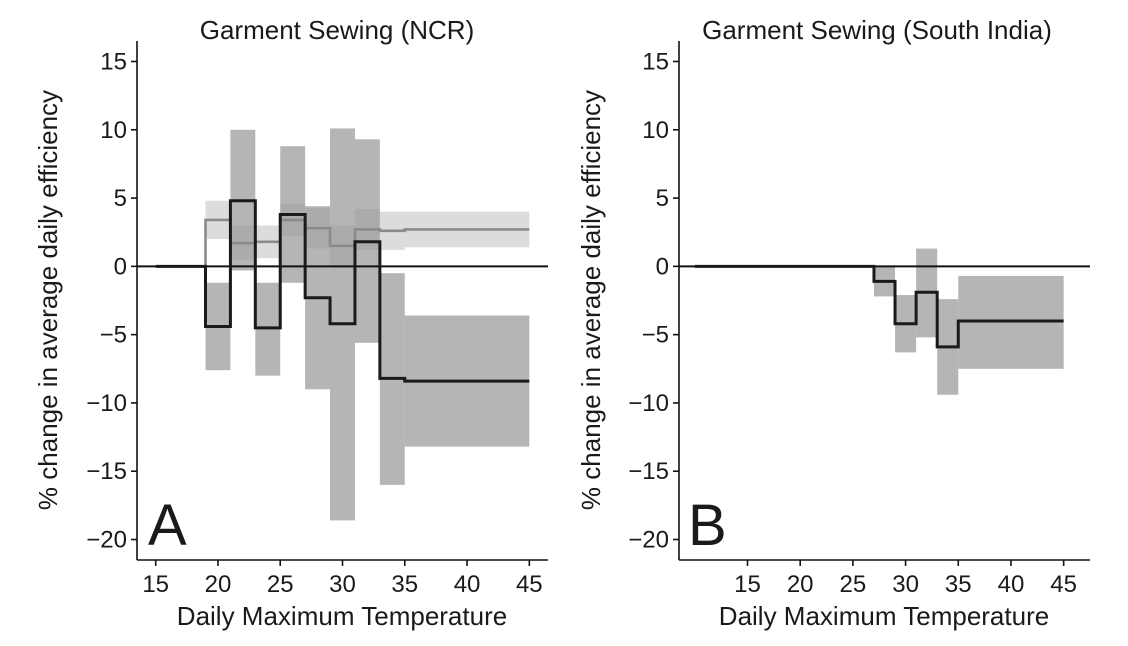 This screenshot has width=1128, height=646. Describe the element at coordinates (48, 300) in the screenshot. I see `panel-a-ylabel: % change in average daily efficiency` at that location.